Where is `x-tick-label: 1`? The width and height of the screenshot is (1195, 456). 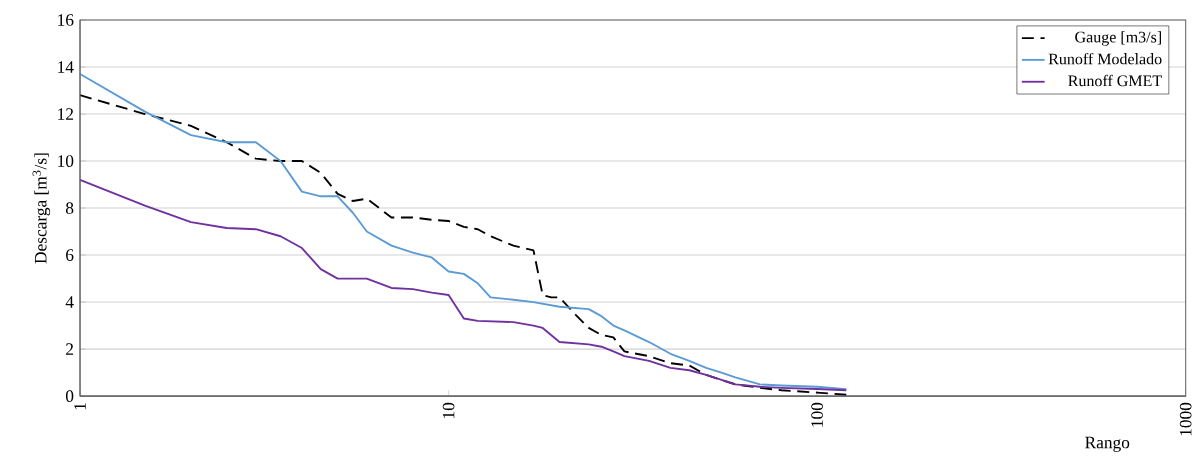 x-tick-label: 1 is located at coordinates (80, 406).